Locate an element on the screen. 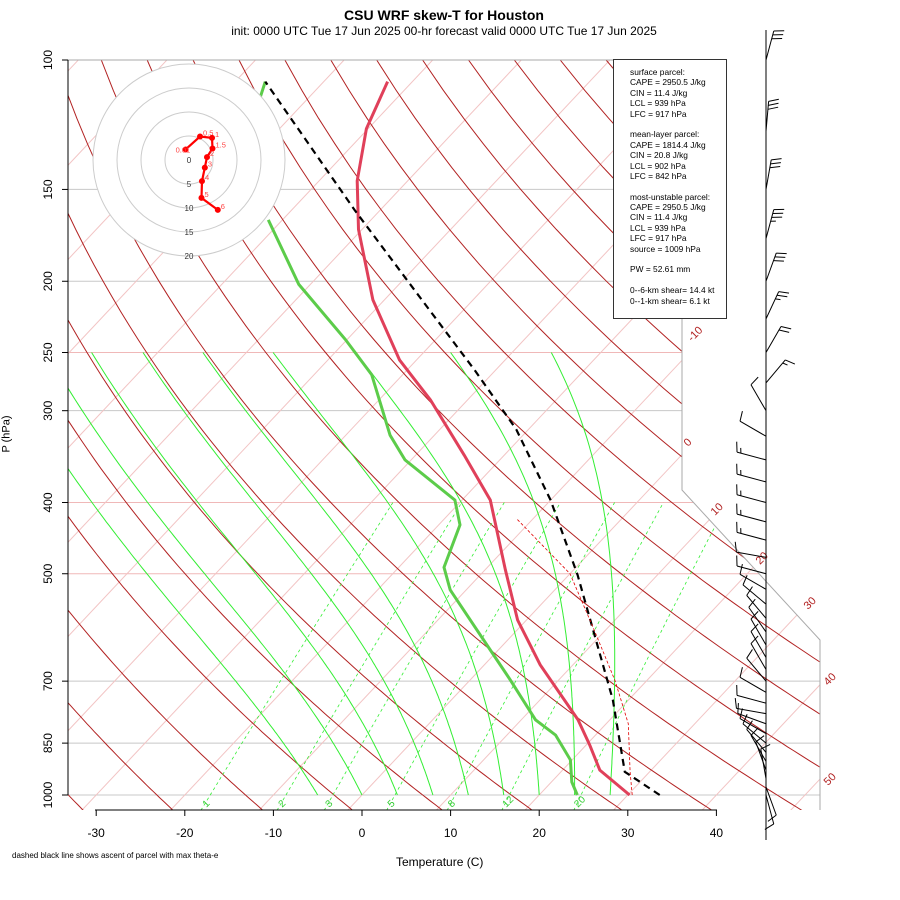  info-line: CIN = 20.8 J/kg is located at coordinates (659, 155).